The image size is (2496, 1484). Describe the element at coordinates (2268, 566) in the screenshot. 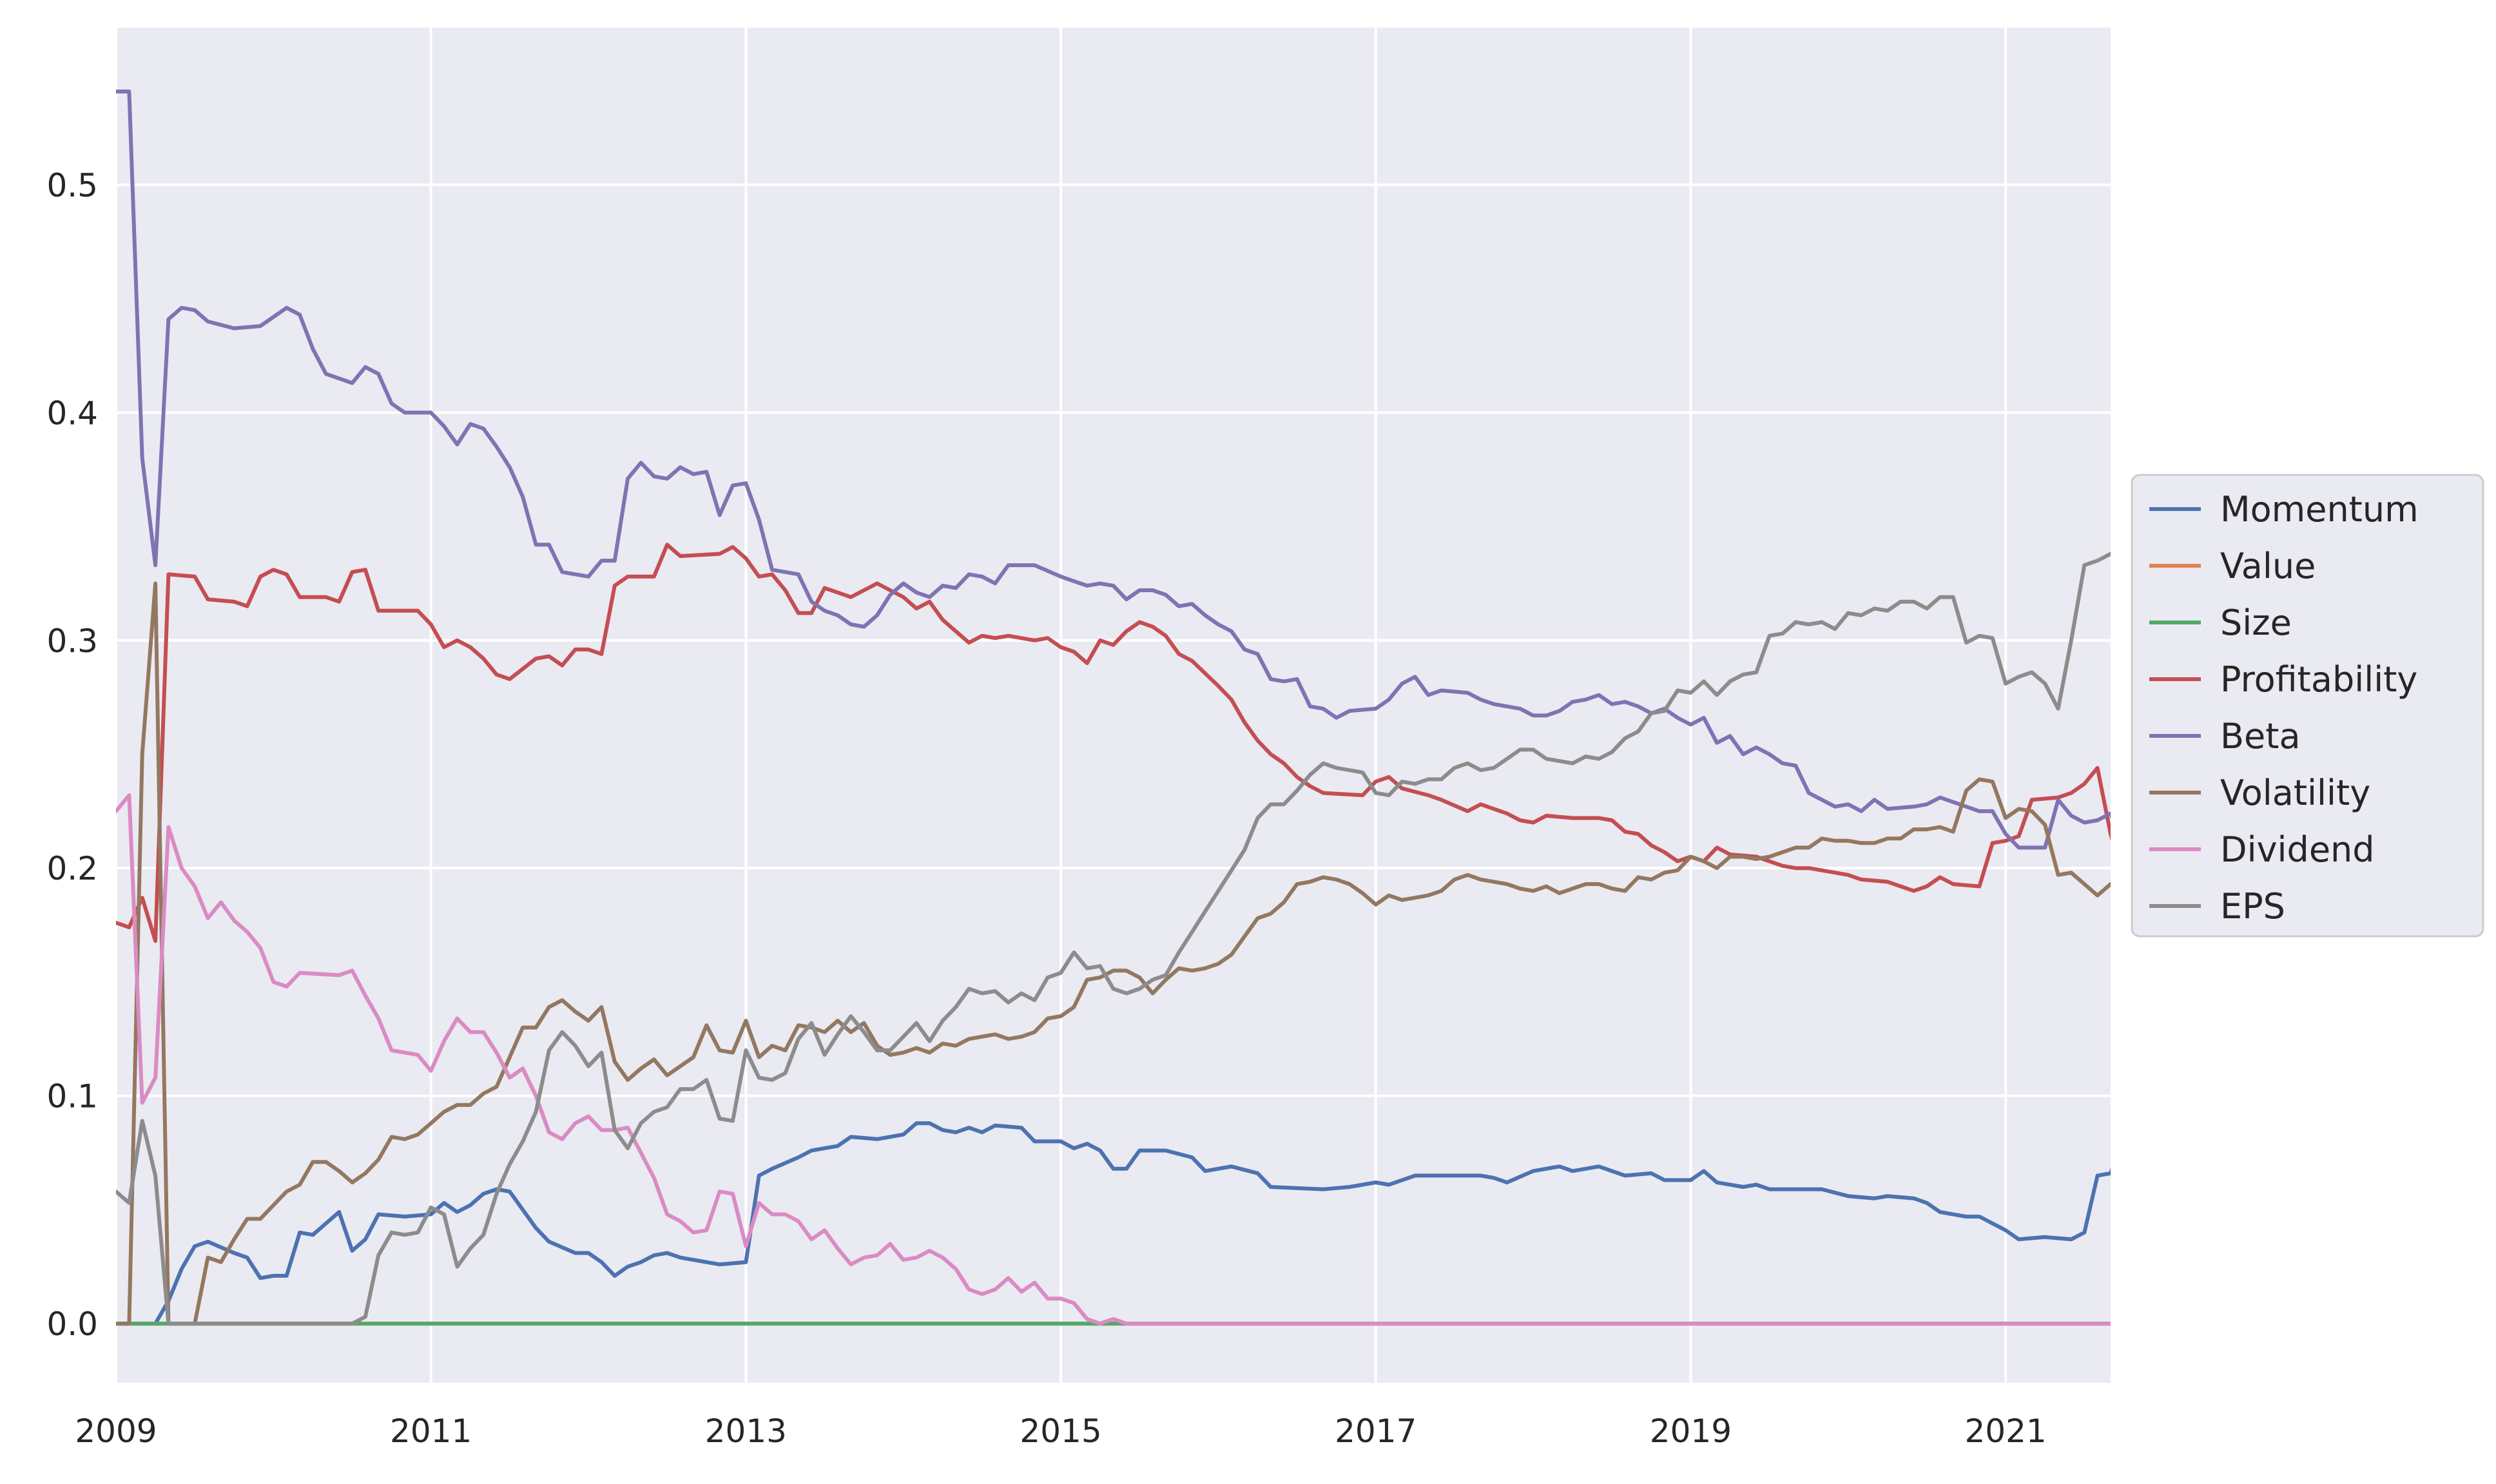

I see `legend-label-value: Value` at that location.